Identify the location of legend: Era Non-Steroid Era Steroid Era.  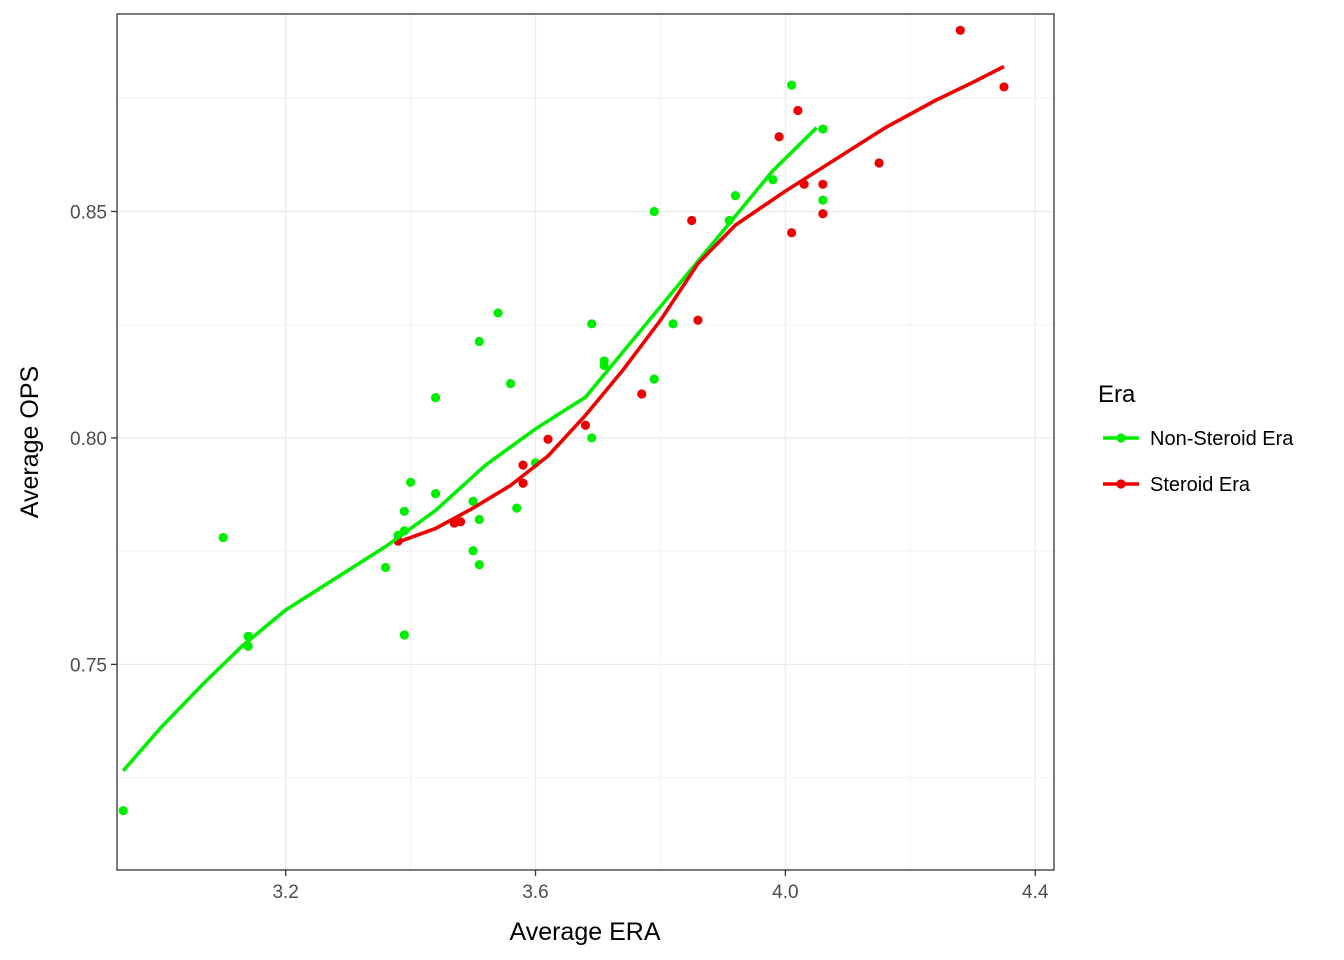
(1196, 438).